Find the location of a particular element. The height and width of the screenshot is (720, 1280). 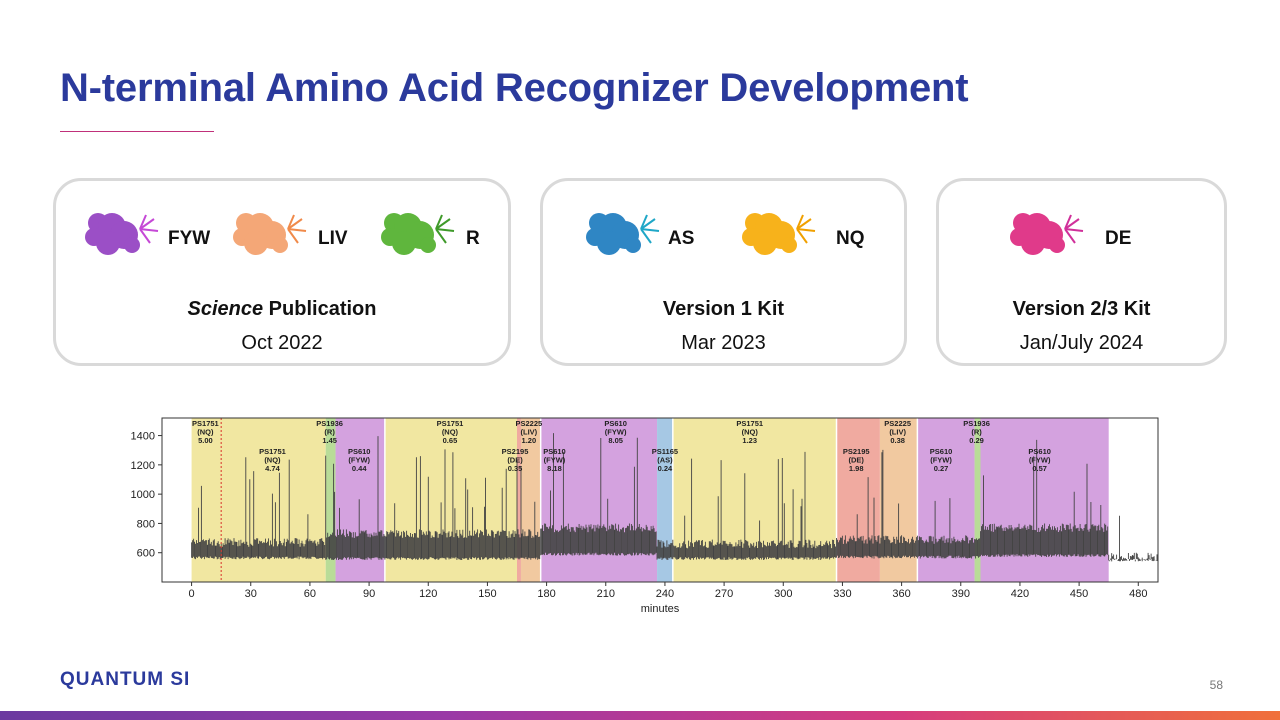

recognizer-label-nq: NQ is located at coordinates (850, 238).